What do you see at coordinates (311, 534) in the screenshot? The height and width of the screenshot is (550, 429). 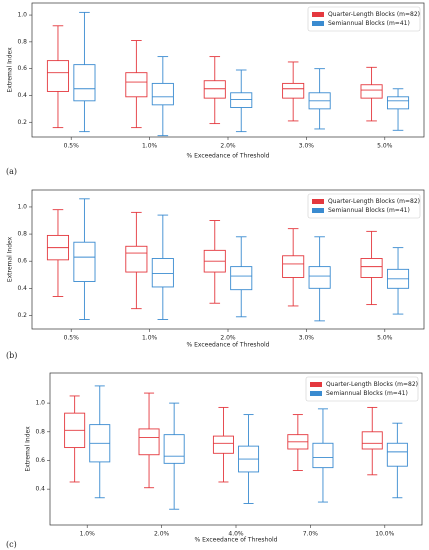 I see `x-tick-label: 7.0%` at bounding box center [311, 534].